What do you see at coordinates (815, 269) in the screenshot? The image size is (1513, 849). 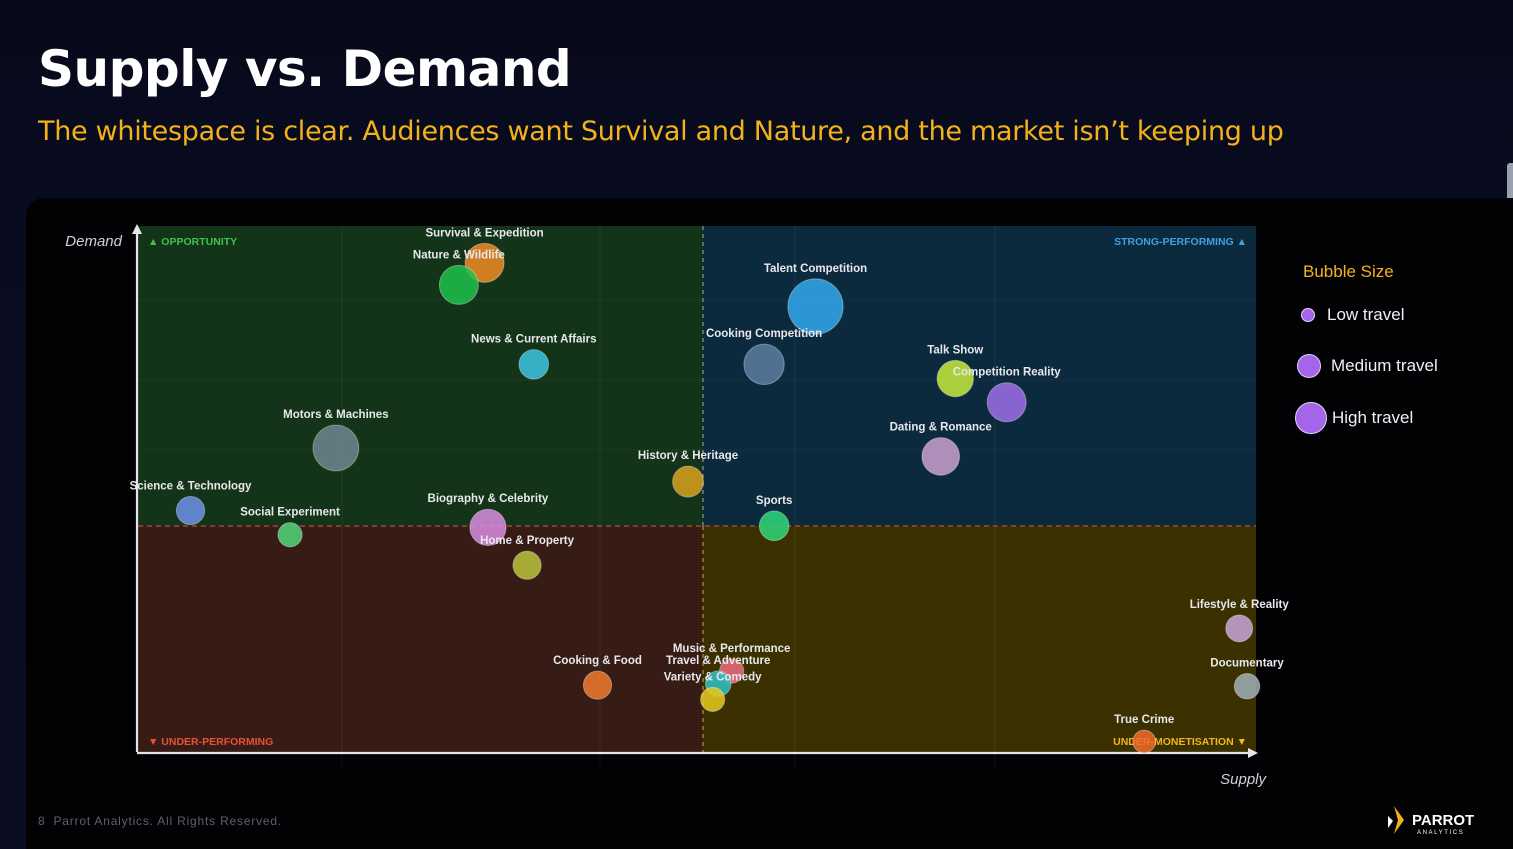 I see `bubble-label-talent-competition: Talent Competition` at bounding box center [815, 269].